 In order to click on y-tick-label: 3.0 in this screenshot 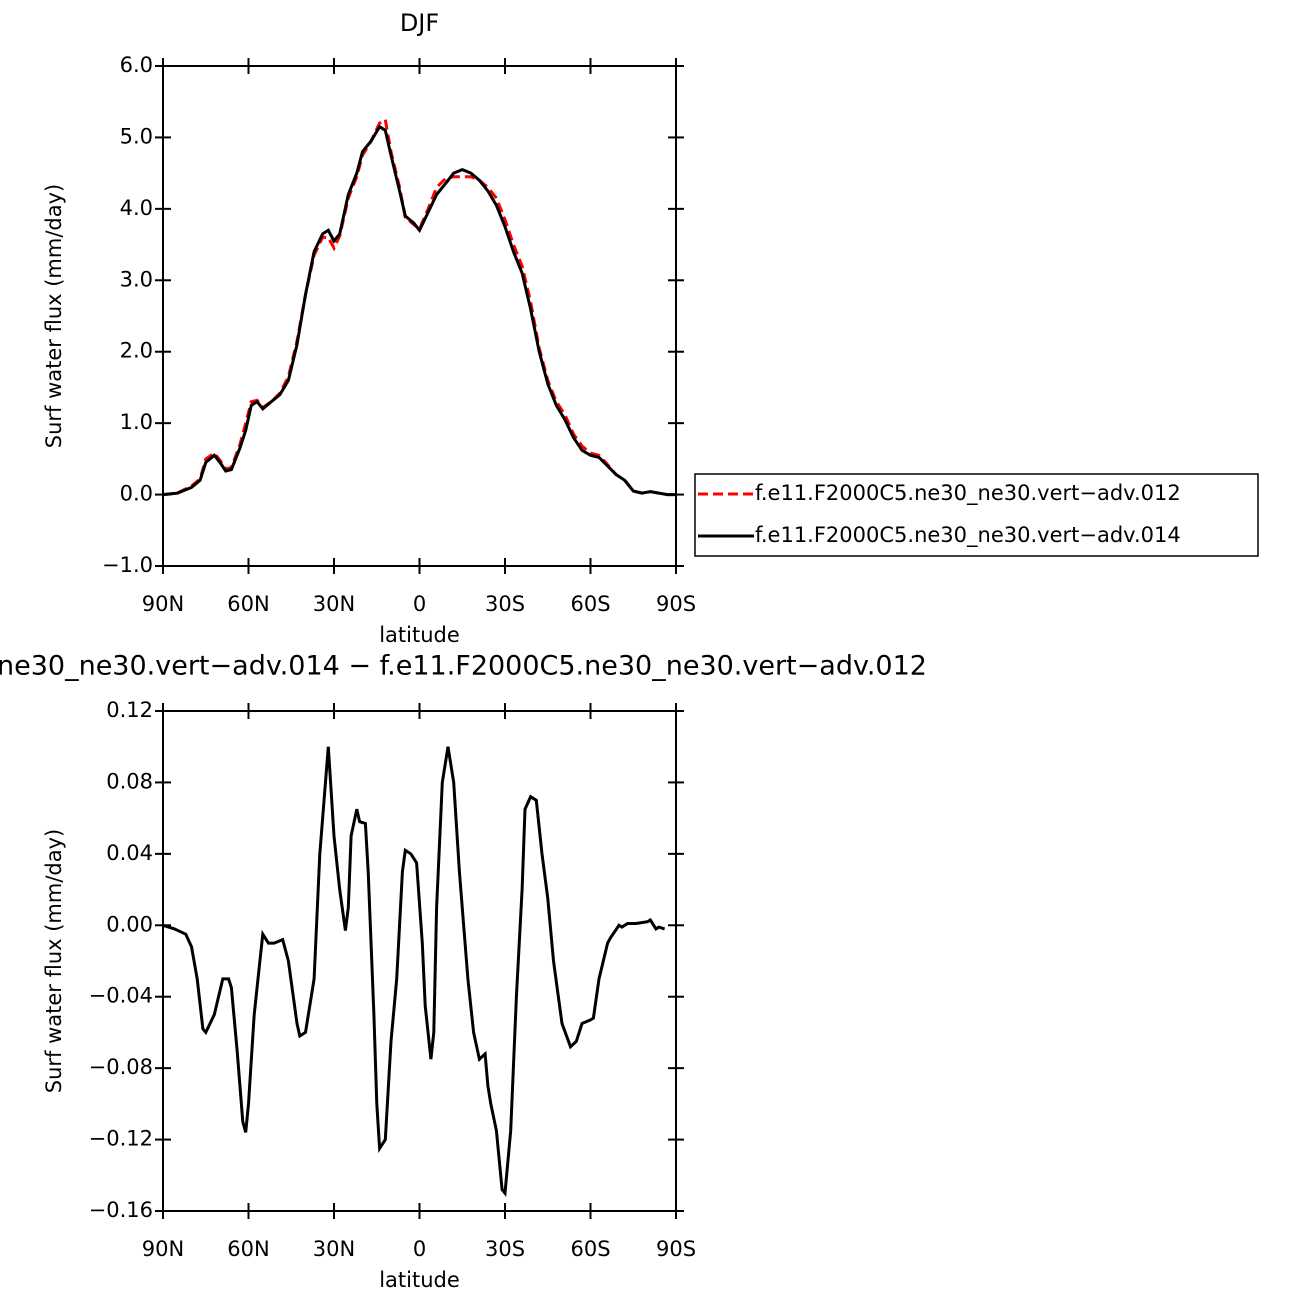, I will do `click(136, 279)`.